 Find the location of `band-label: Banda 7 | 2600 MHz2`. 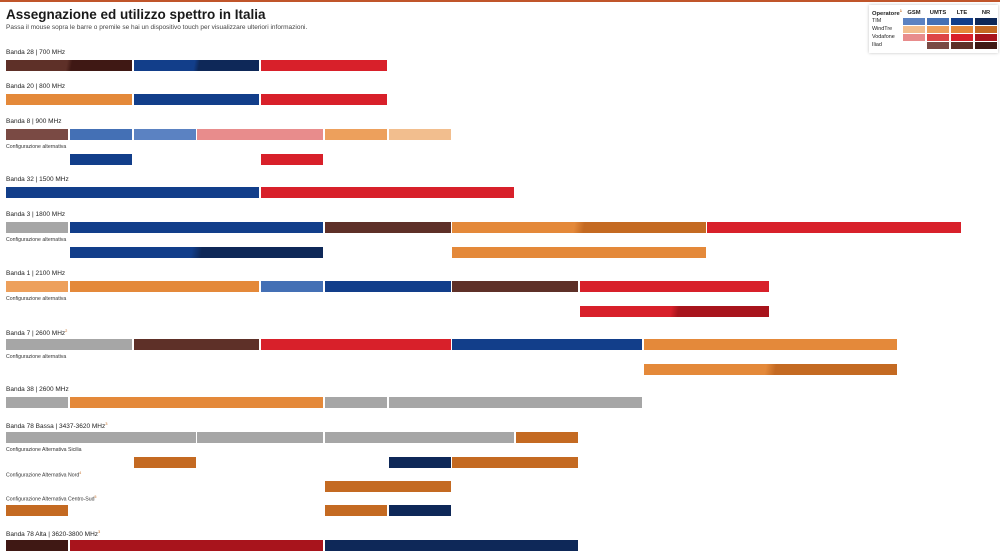

band-label: Banda 7 | 2600 MHz2 is located at coordinates (36, 332).